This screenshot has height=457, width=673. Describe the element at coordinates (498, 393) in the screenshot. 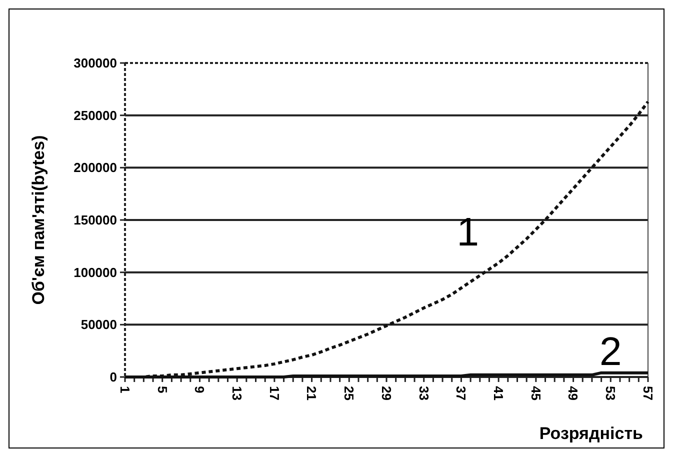

I see `x-tick-label: 41` at that location.